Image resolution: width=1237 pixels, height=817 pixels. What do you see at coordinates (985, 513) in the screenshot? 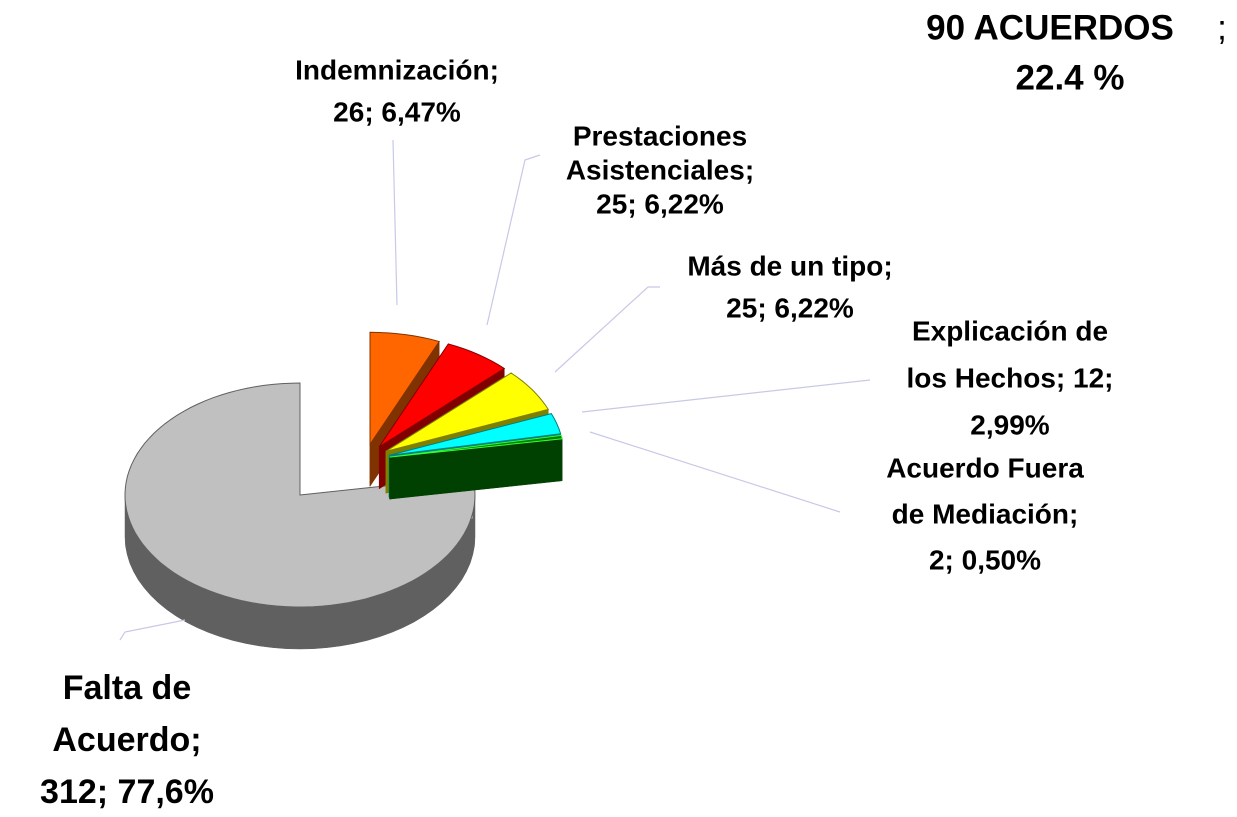
I see `slice-label: de Mediación;` at bounding box center [985, 513].